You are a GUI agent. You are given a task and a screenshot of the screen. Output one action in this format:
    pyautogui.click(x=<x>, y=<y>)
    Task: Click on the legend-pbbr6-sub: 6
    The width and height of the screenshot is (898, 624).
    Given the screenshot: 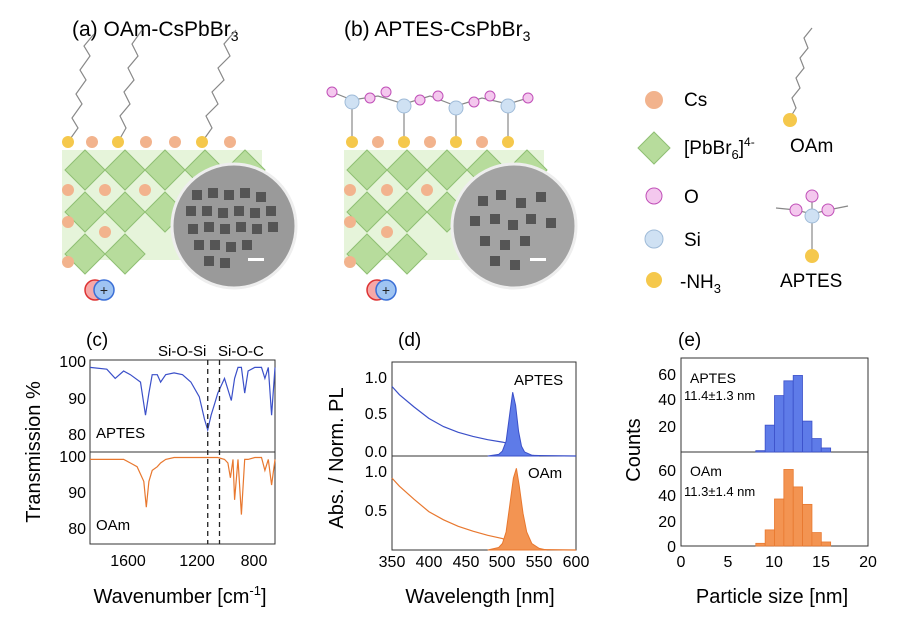 What is the action you would take?
    pyautogui.click(x=735, y=154)
    